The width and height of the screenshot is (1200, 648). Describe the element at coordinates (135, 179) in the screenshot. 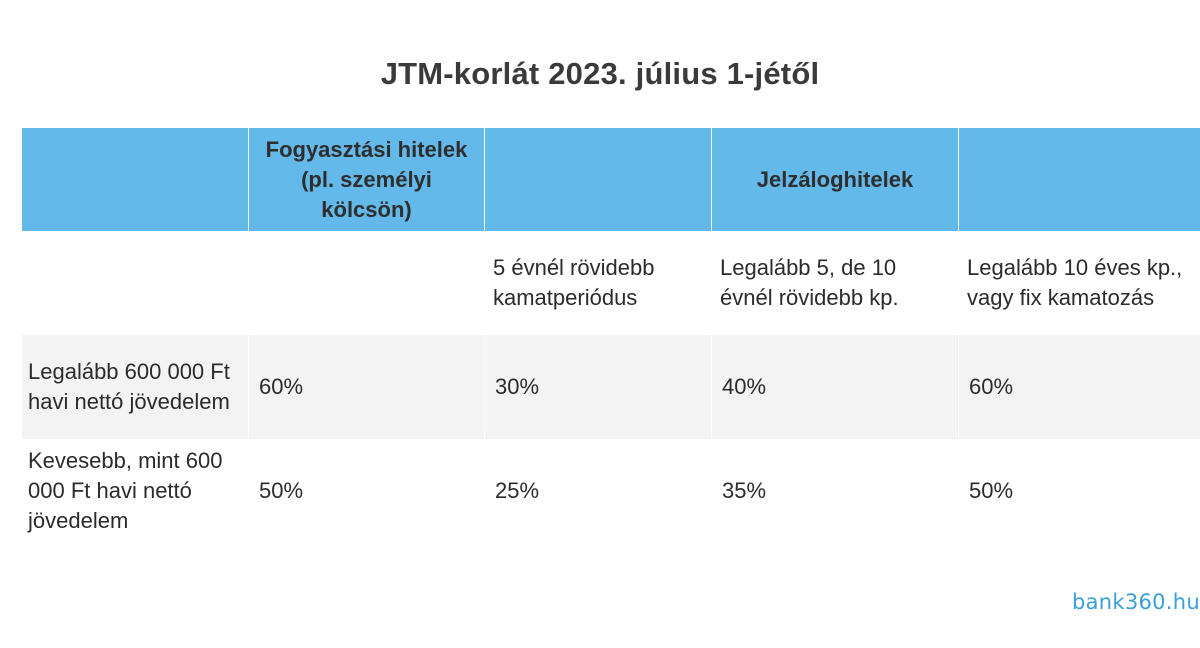

I see `header-cell-empty` at that location.